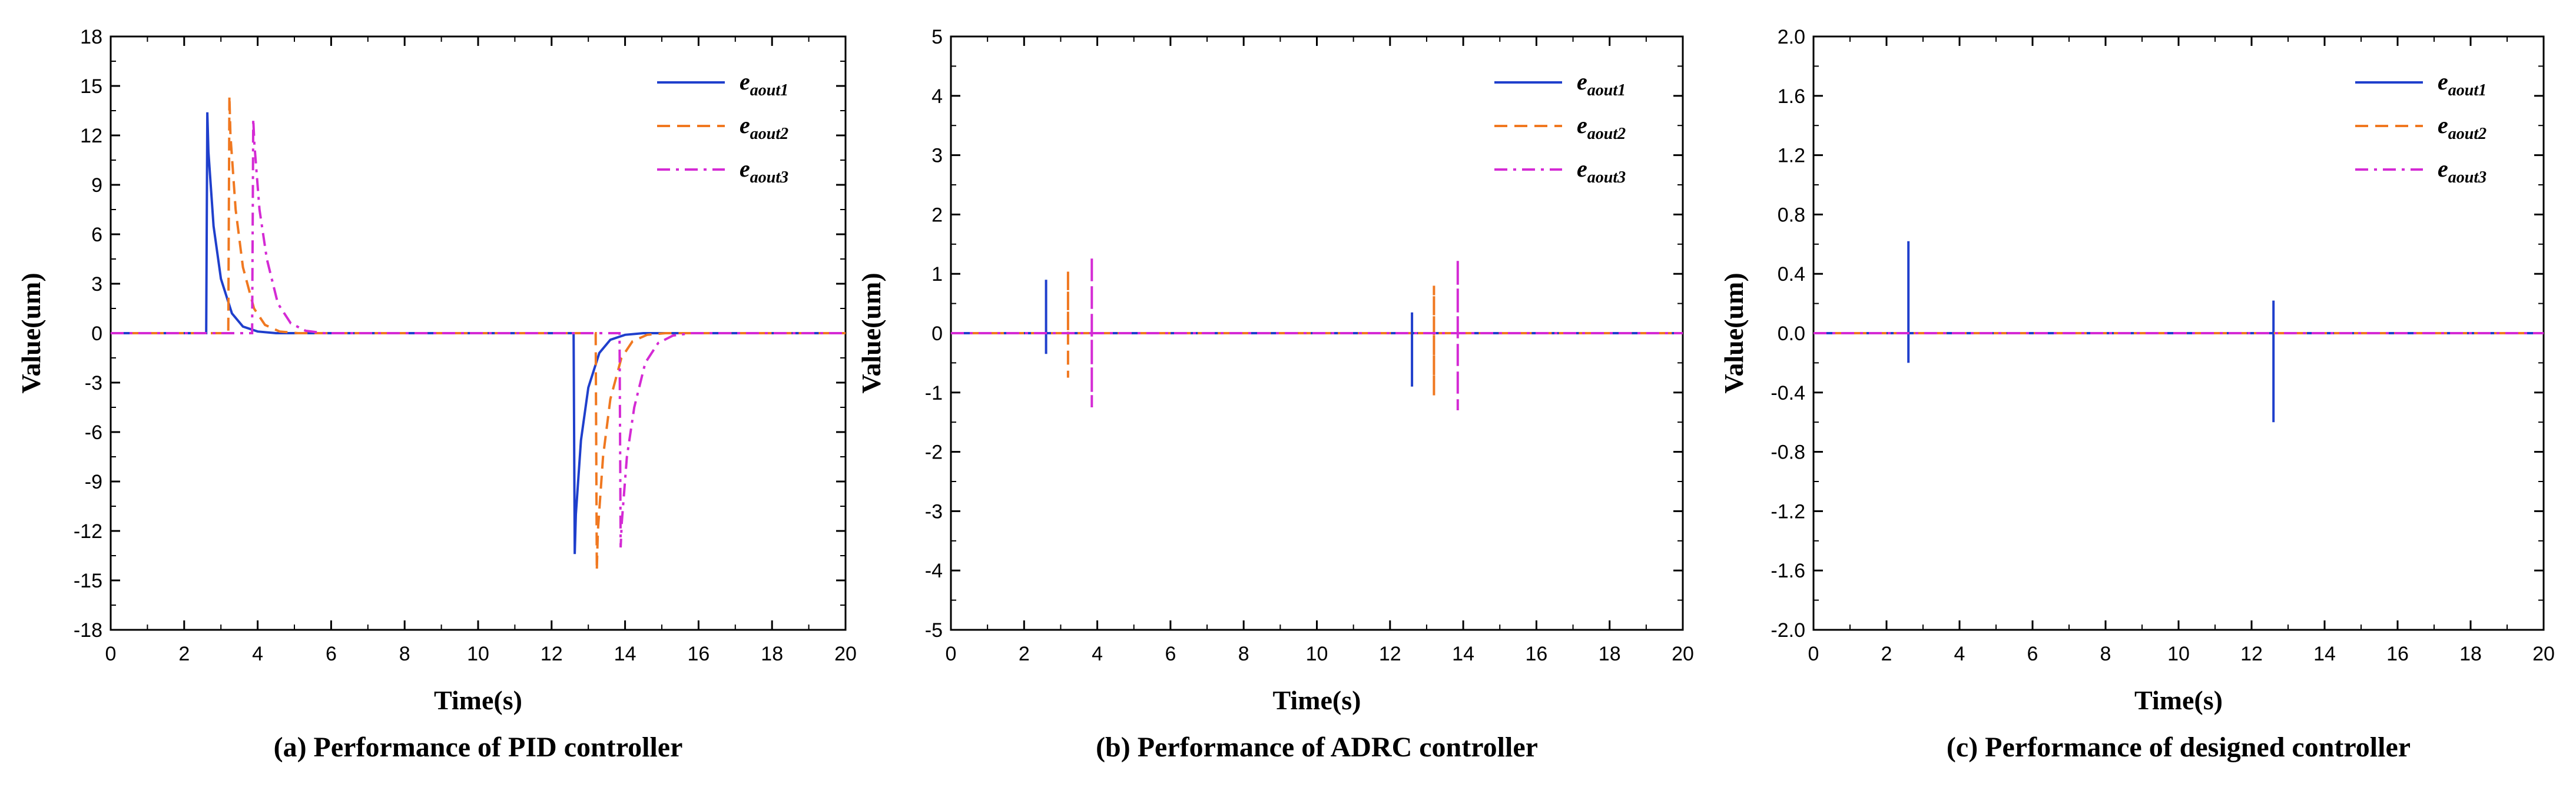 This screenshot has width=2576, height=787. I want to click on y-tick-label: -4, so click(934, 571).